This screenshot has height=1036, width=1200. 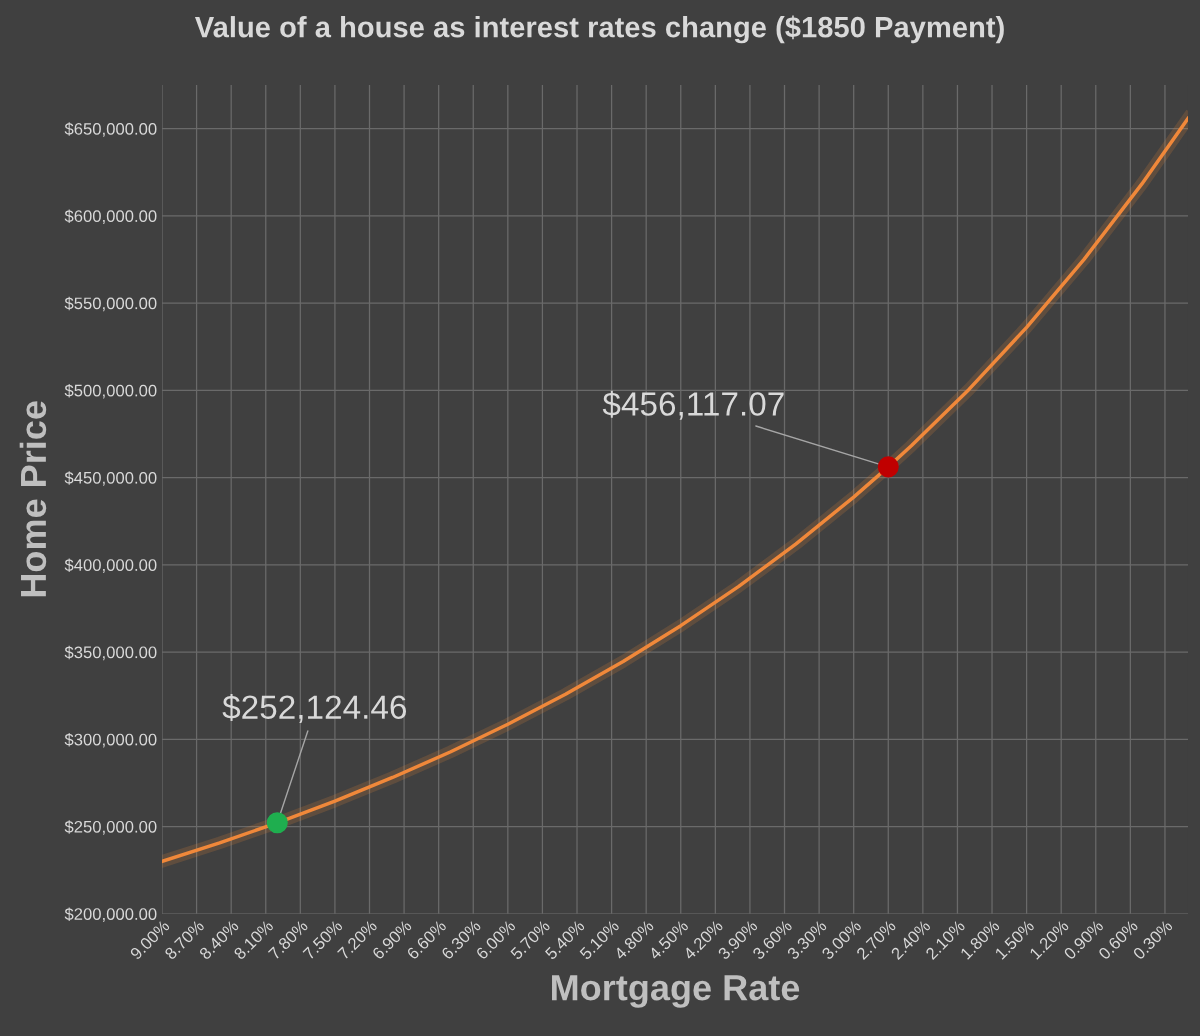 What do you see at coordinates (314, 708) in the screenshot?
I see `annotation: $252,124.46` at bounding box center [314, 708].